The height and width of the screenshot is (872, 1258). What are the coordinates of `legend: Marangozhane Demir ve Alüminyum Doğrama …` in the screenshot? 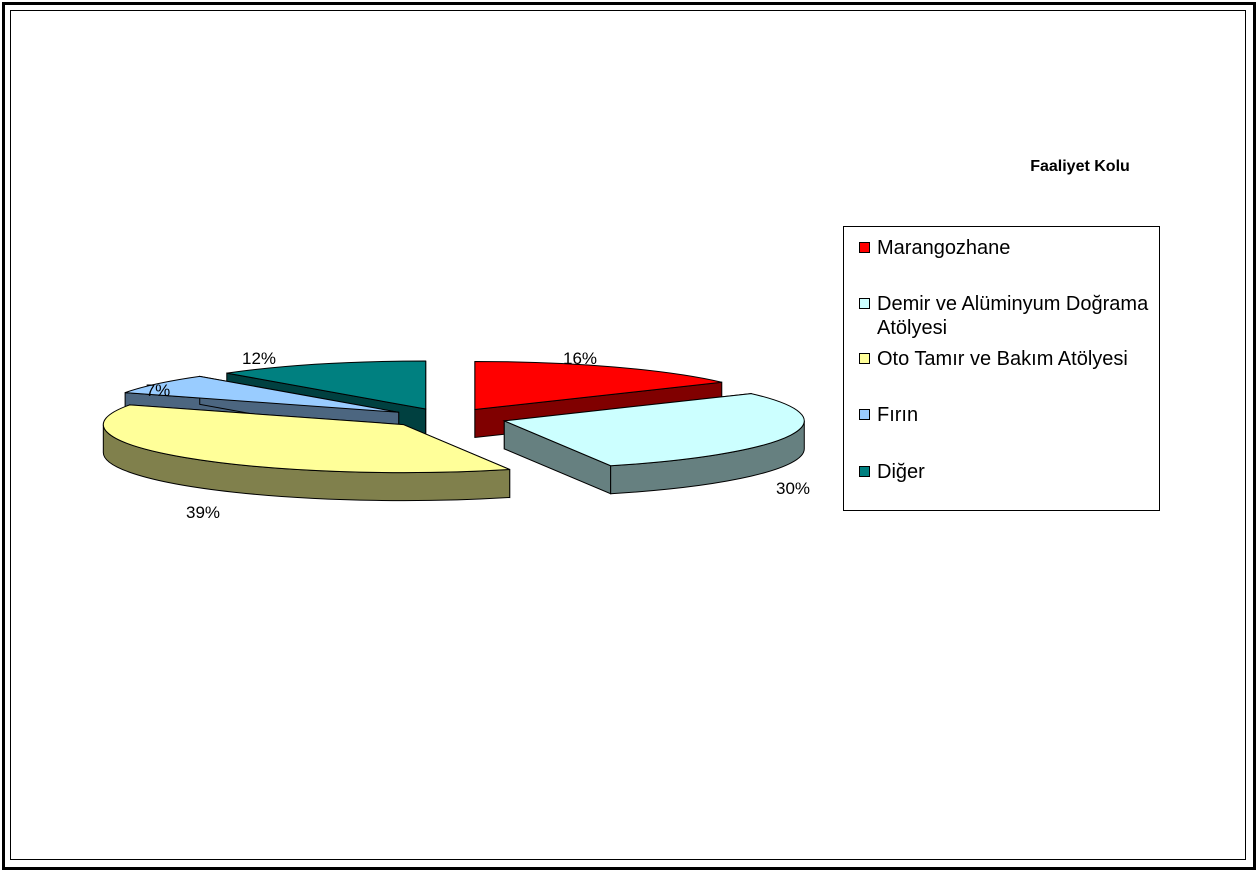 It's located at (1001, 368).